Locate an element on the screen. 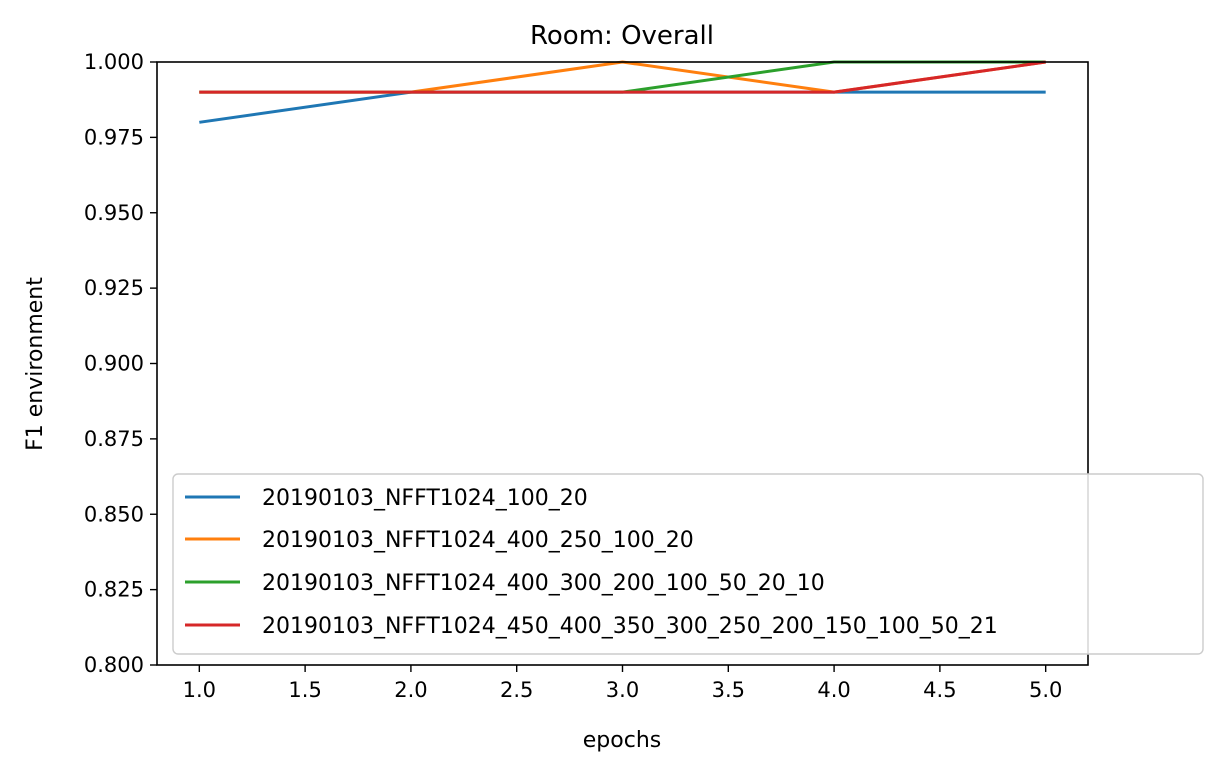 The width and height of the screenshot is (1222, 773). x-tick-label: 1.5 is located at coordinates (304, 690).